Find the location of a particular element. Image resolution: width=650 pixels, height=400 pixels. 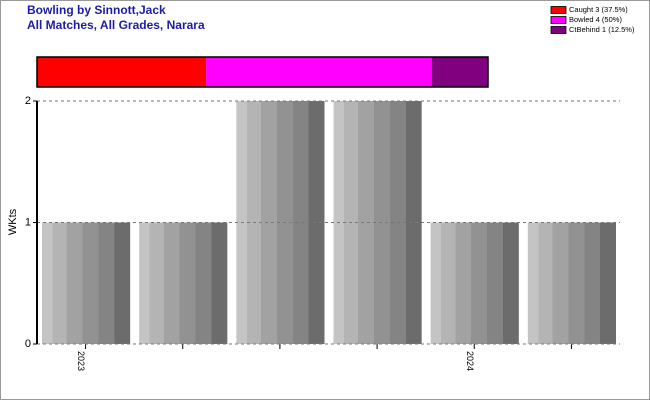

legend-label: Bowled 4 (50%) is located at coordinates (595, 19).